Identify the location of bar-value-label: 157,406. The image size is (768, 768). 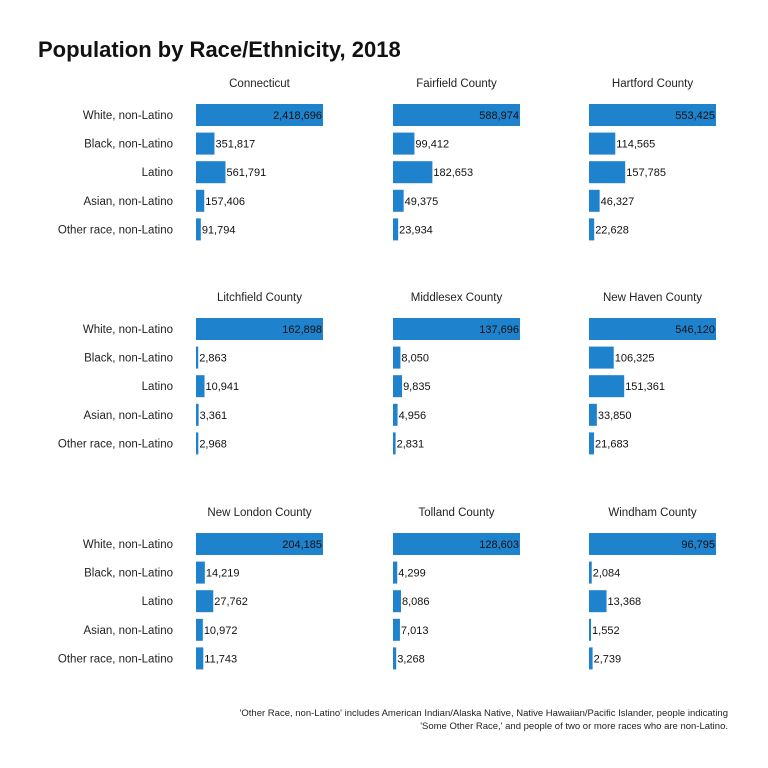
(225, 202).